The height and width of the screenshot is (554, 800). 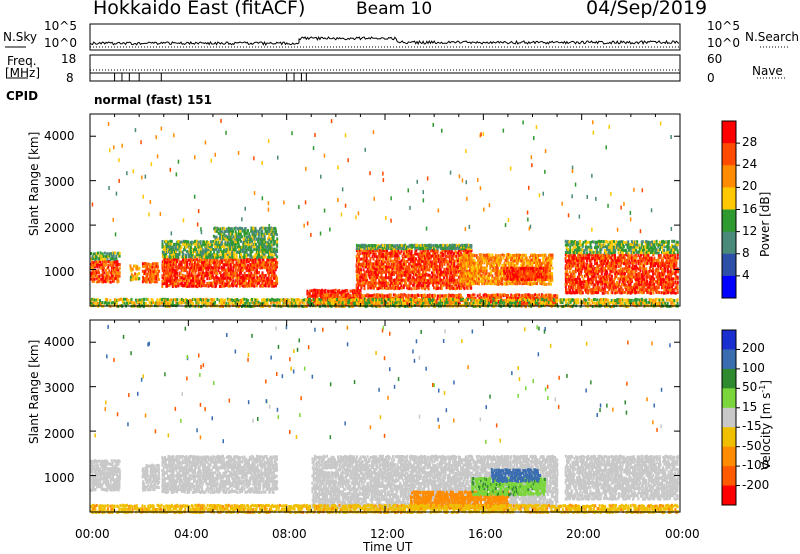 What do you see at coordinates (60, 26) in the screenshot?
I see `noise-left-tick-top: 10^5` at bounding box center [60, 26].